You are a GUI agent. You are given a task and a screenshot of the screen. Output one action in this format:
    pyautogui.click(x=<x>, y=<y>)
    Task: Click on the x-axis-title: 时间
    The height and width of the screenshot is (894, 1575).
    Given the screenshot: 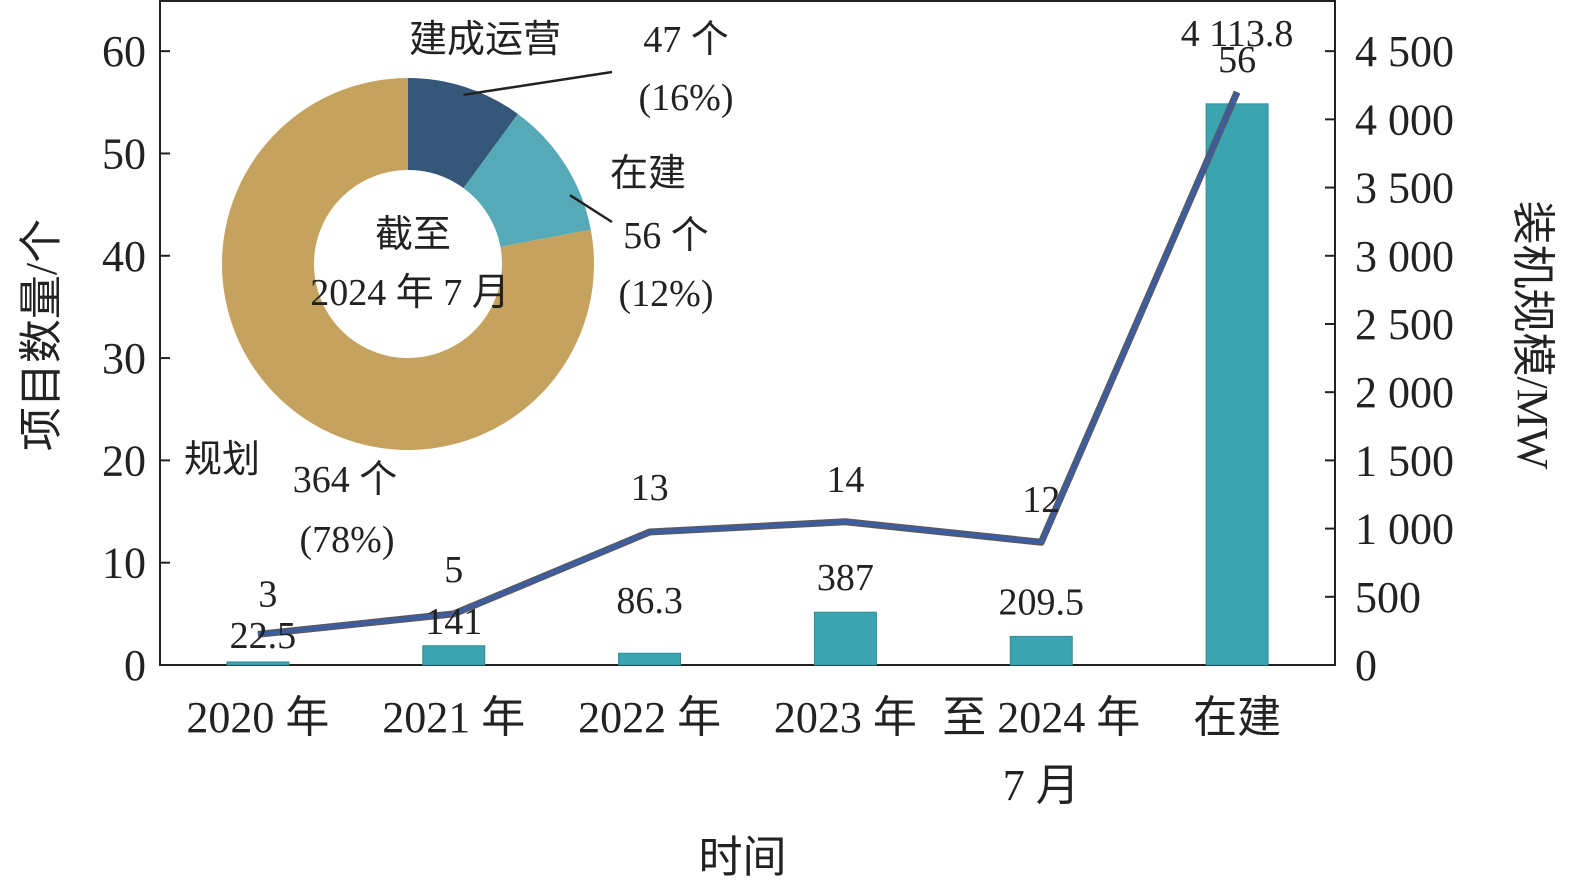 What is the action you would take?
    pyautogui.click(x=743, y=857)
    